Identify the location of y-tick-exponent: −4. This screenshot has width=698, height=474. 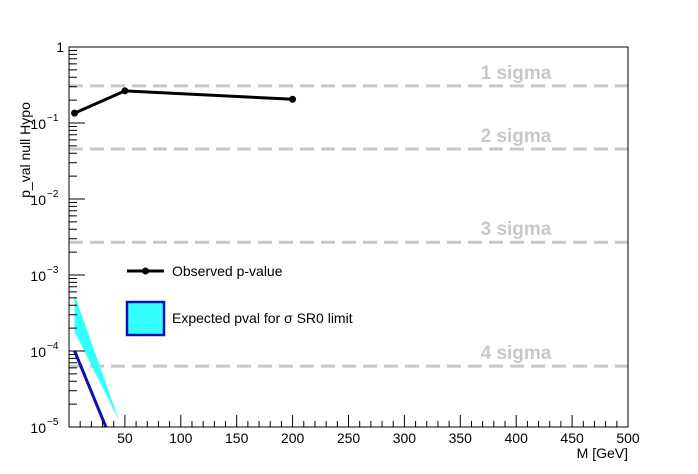
(53, 346).